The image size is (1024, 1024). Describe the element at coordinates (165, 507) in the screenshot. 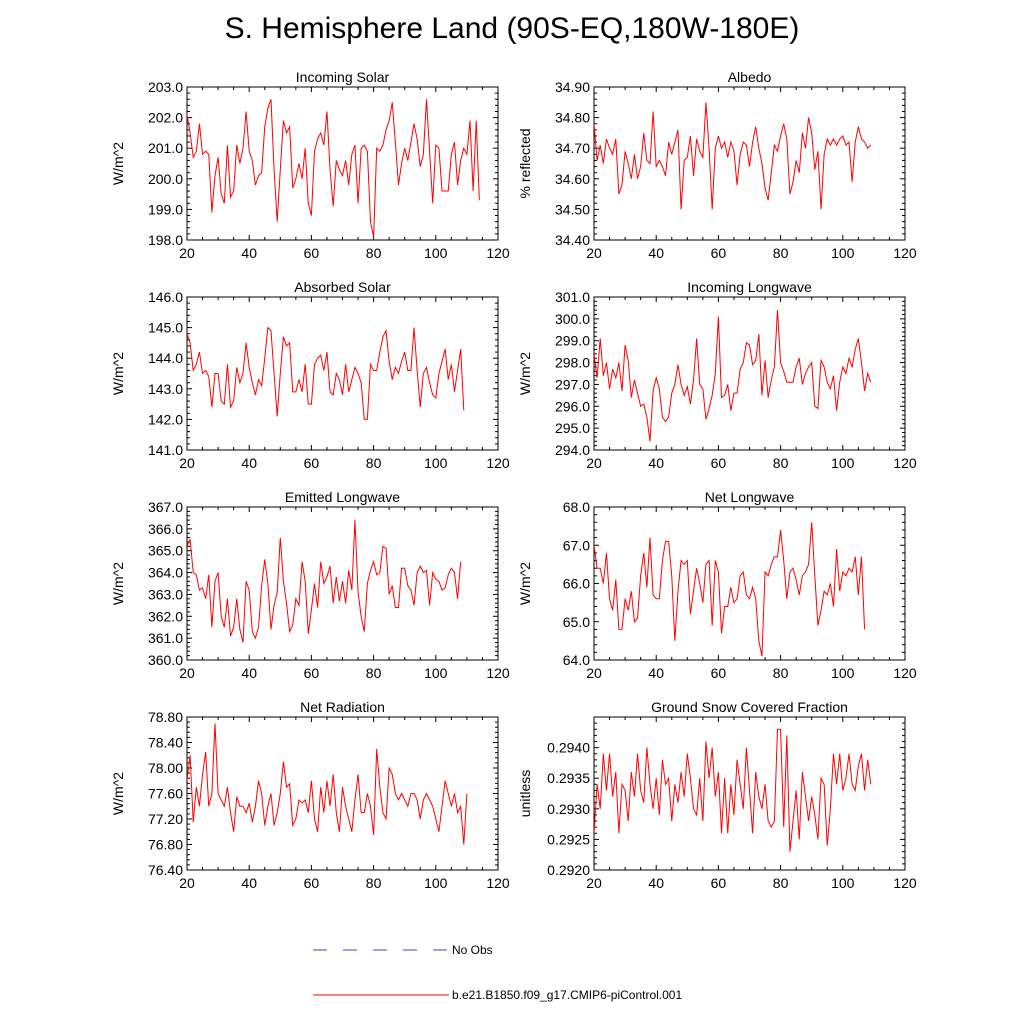

I see `y-tick-label: 367.0` at that location.